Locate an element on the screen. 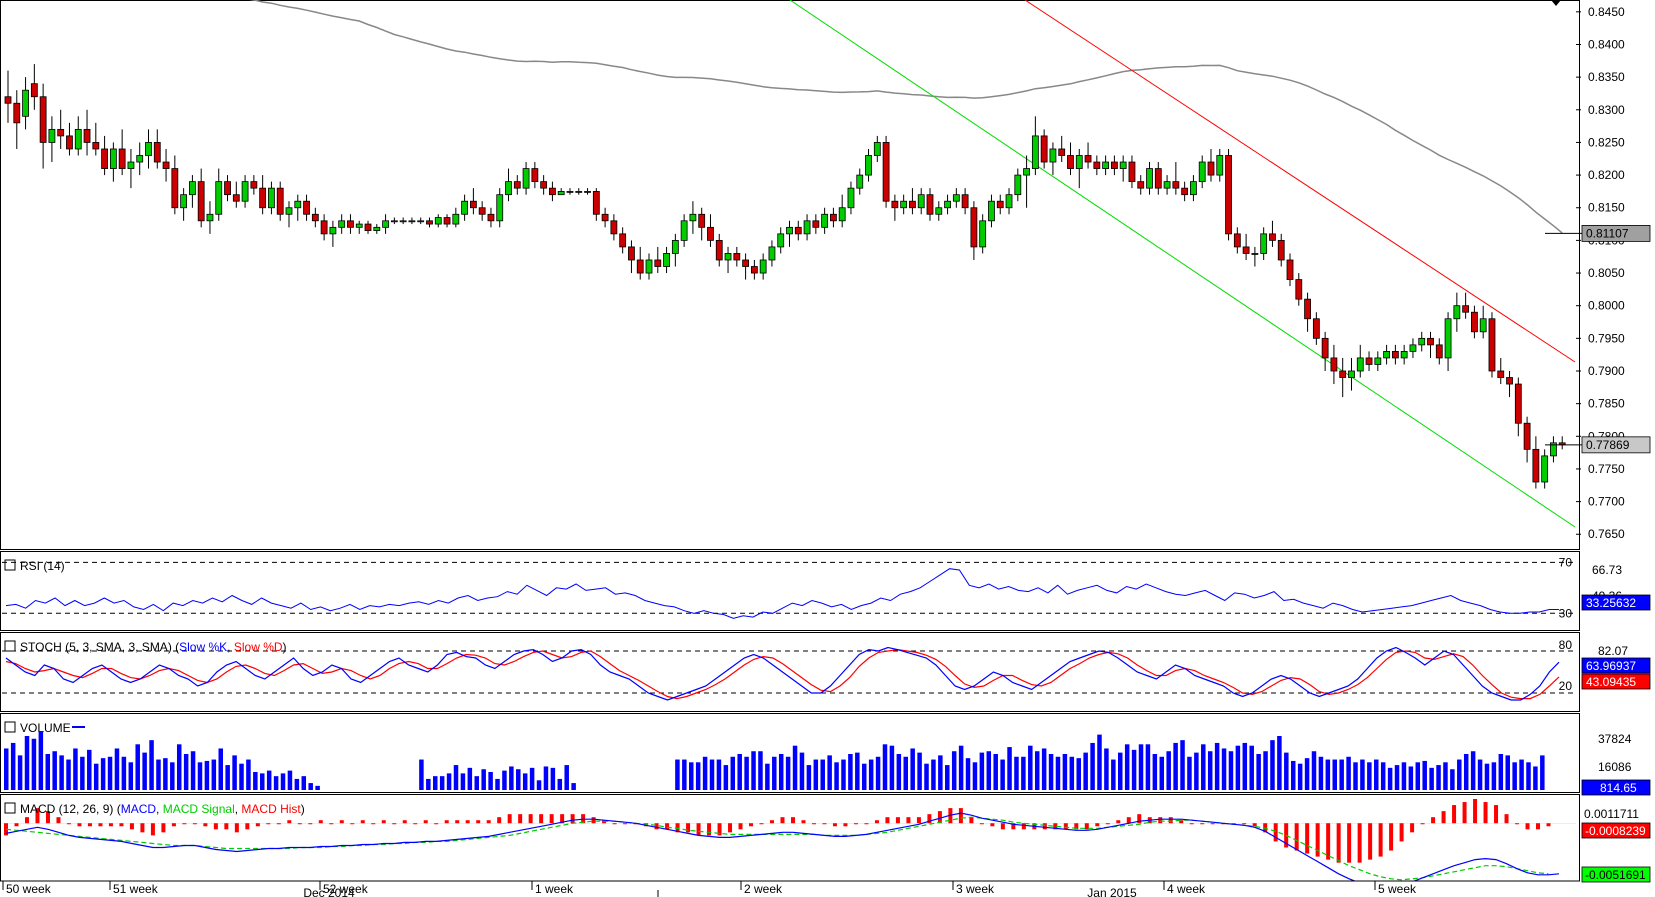 This screenshot has width=1655, height=897. price-tick-label: 0.8450 is located at coordinates (1606, 12).